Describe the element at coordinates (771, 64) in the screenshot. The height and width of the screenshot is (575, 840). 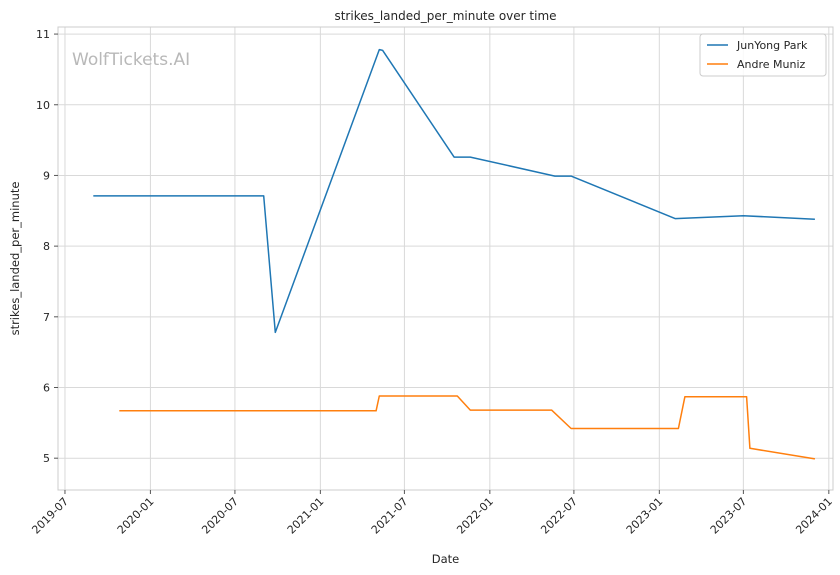
I see `legend-label: Andre Muniz` at that location.